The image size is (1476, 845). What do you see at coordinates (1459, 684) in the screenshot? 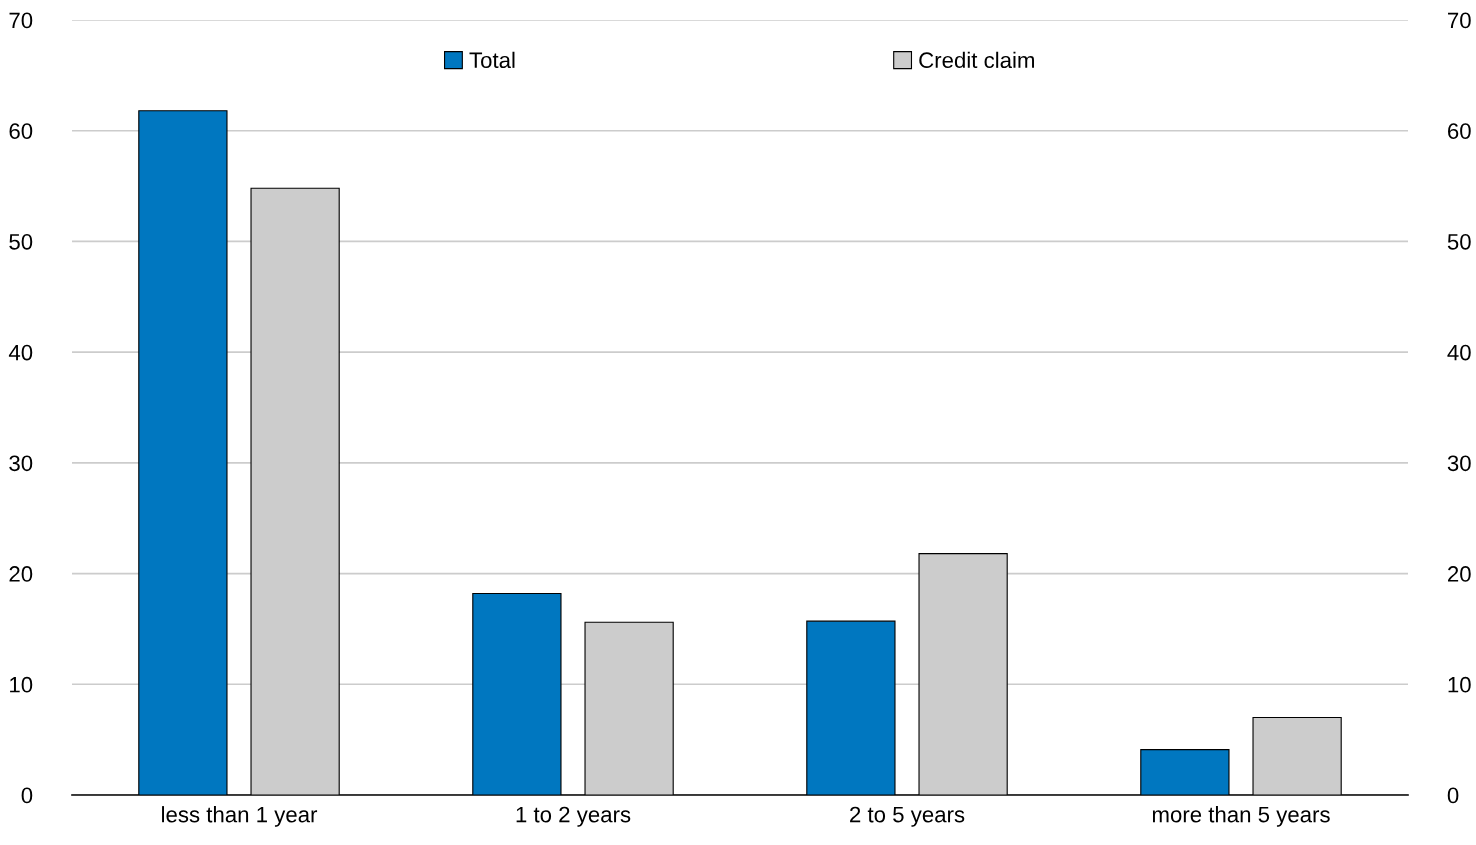
I see `y2-tick-label: 10` at bounding box center [1459, 684].